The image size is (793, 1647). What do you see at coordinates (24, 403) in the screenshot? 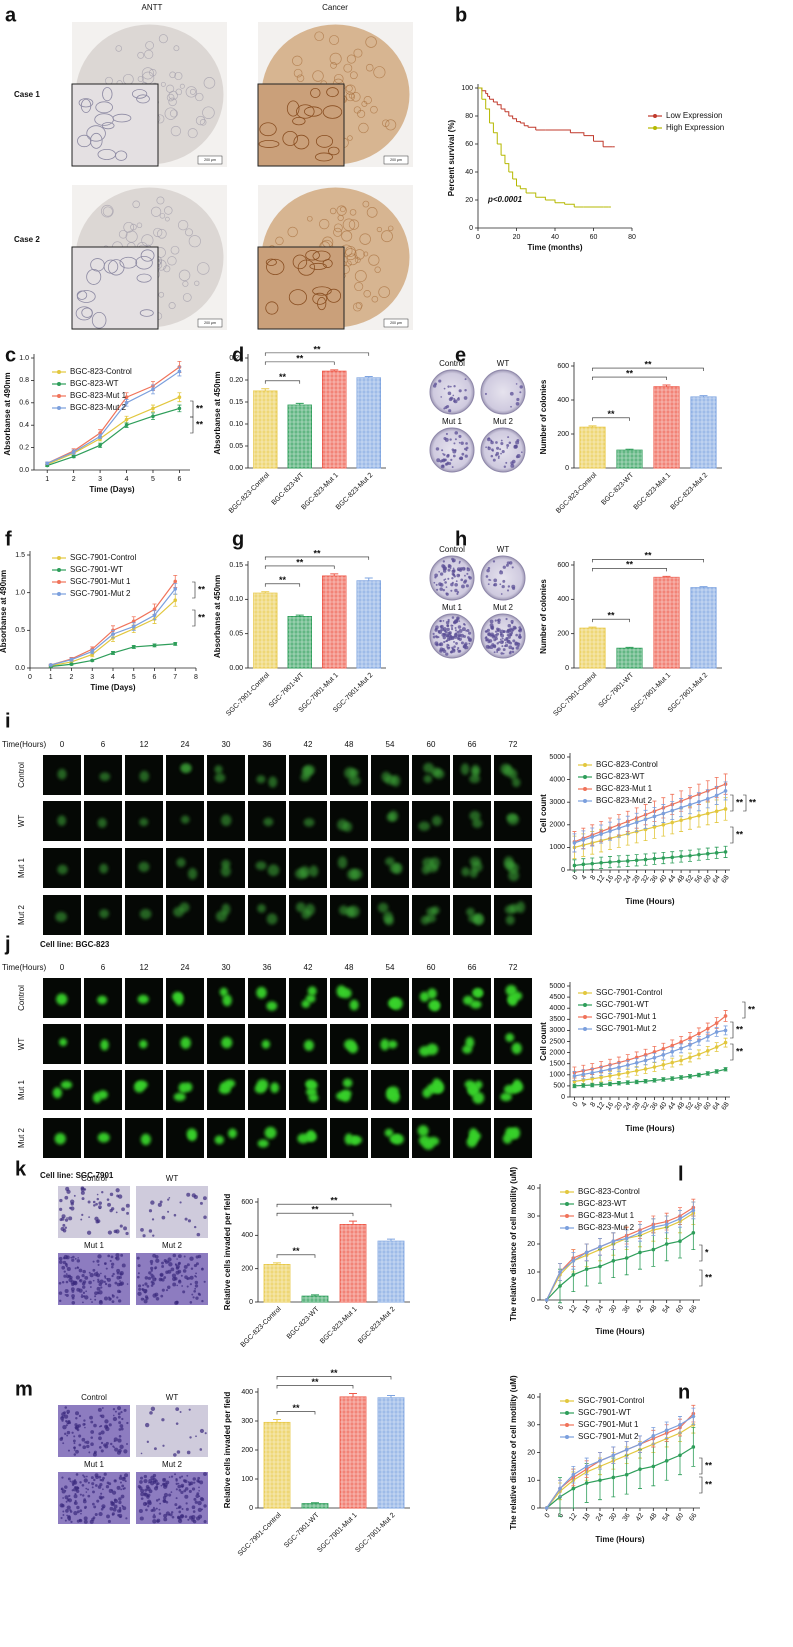
I see `y-tick-label: 0.6` at bounding box center [24, 403].